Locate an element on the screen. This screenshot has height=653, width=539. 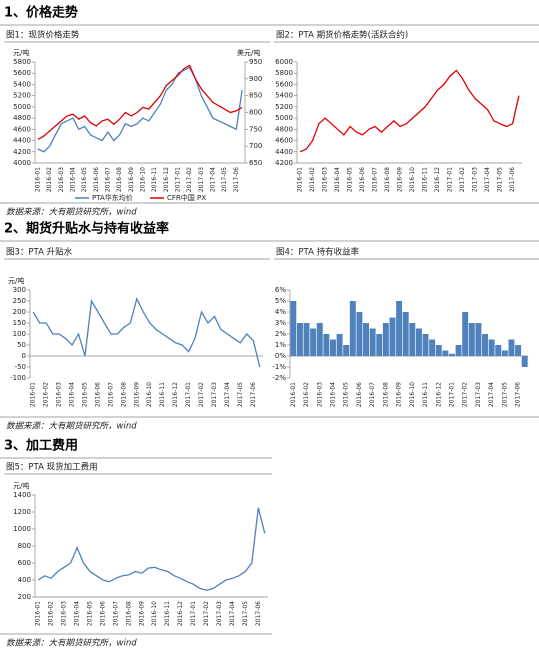
y-tick-label: 2% is located at coordinates (280, 334).